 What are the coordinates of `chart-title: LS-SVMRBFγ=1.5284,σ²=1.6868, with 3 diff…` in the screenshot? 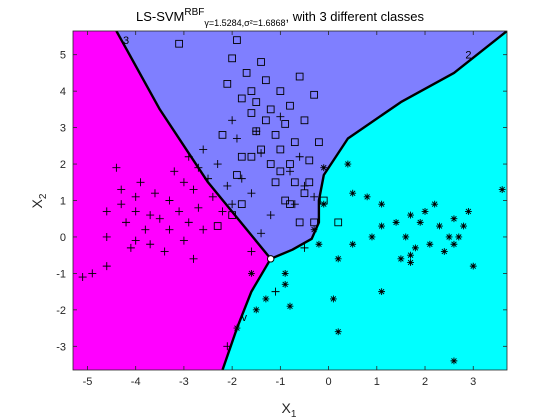 It's located at (280, 17).